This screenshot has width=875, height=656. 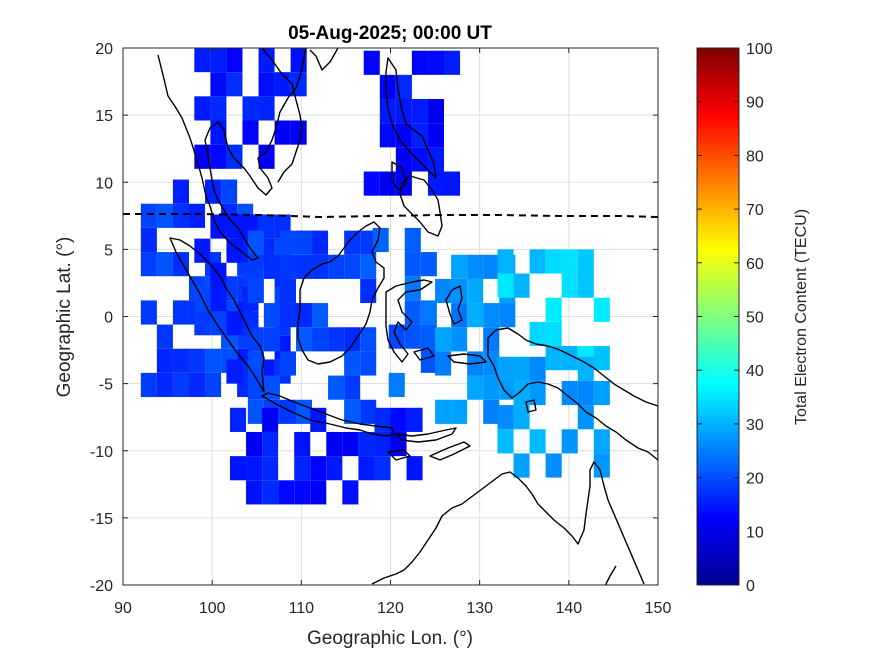 I want to click on x-tick-label: 100, so click(x=212, y=608).